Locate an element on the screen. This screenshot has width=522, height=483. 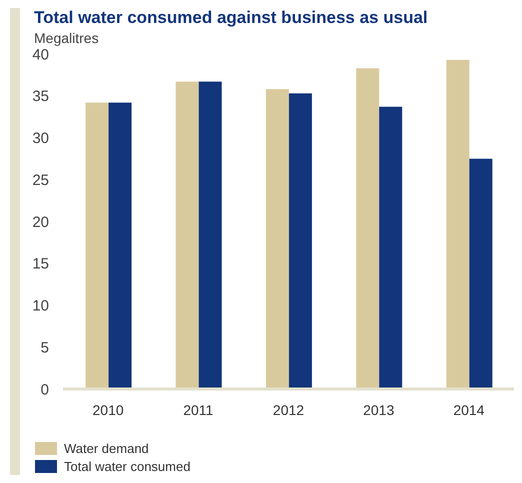
y-tick-label: 5 is located at coordinates (44, 347).